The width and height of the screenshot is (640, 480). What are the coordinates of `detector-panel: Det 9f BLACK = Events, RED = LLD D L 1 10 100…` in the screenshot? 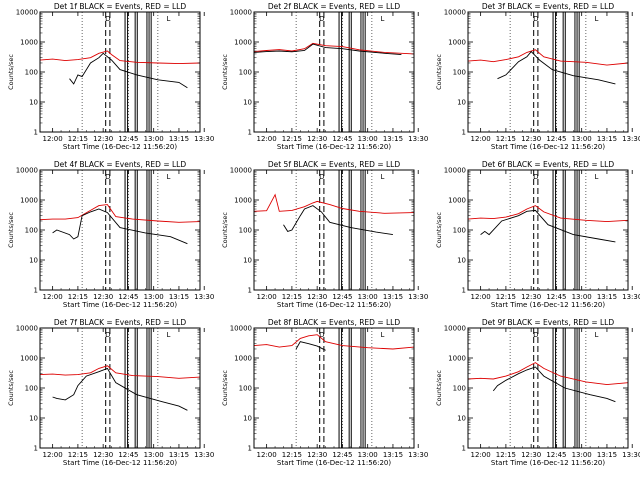 It's located at (537, 392).